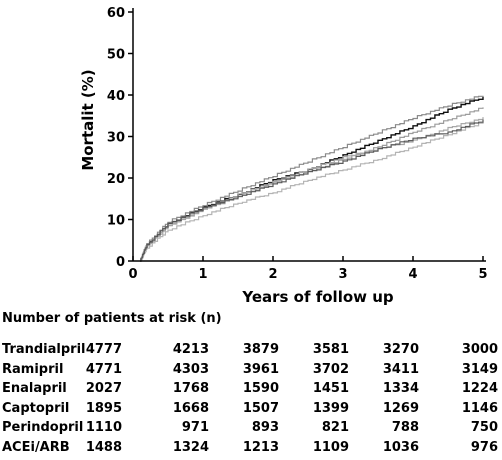 The width and height of the screenshot is (502, 460). Describe the element at coordinates (330, 369) in the screenshot. I see `risk-row-value: 3702` at that location.